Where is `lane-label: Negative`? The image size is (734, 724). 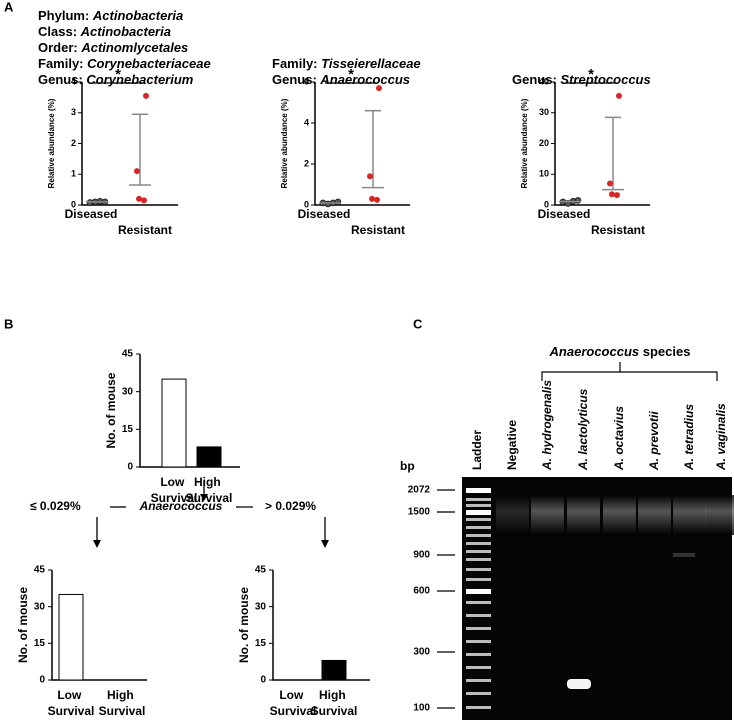
lane-label: Negative is located at coordinates (512, 445).